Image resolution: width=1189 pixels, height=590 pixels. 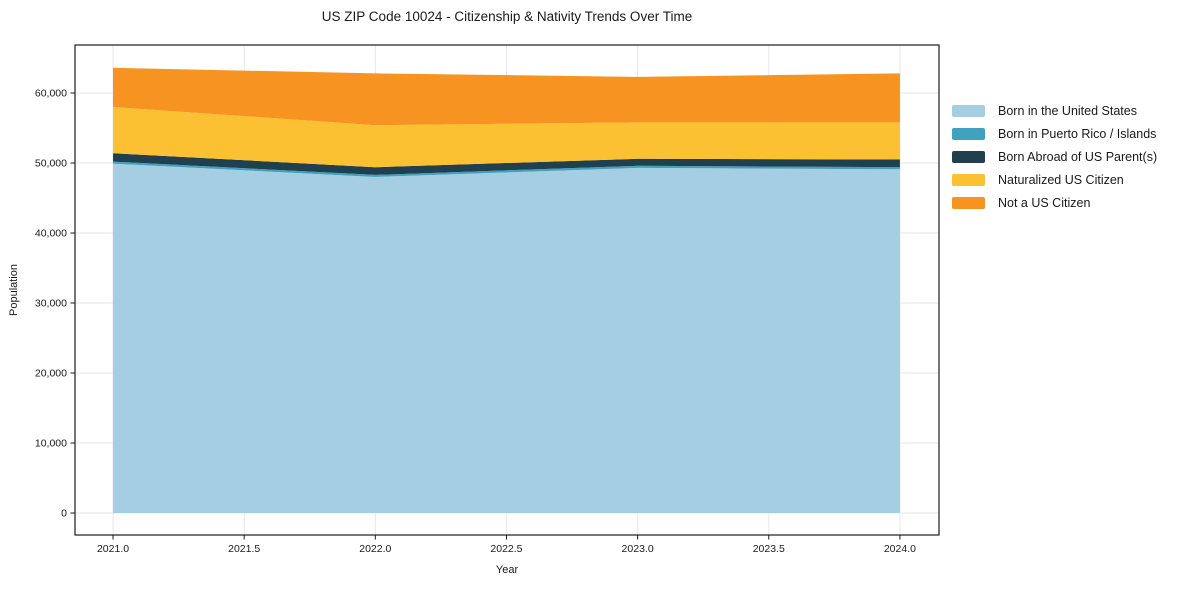 What do you see at coordinates (51, 233) in the screenshot?
I see `y-tick-label: 40,000` at bounding box center [51, 233].